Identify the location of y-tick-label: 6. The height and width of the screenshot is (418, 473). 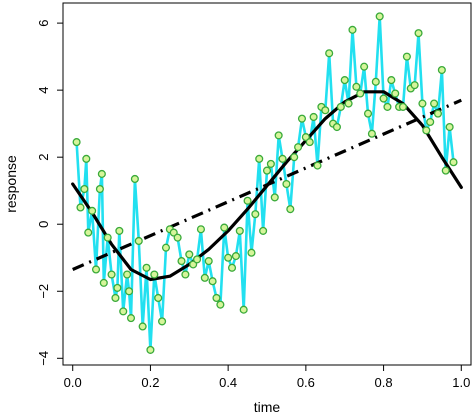
(43, 22).